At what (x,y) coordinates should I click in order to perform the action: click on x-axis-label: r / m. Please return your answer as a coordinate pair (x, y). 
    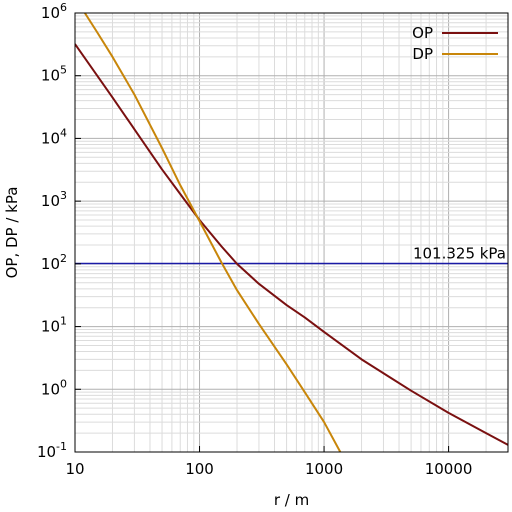
    Looking at the image, I should click on (291, 500).